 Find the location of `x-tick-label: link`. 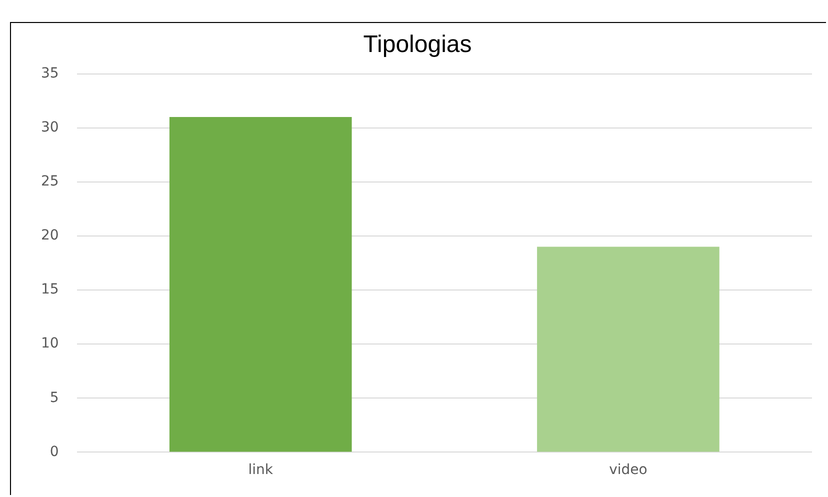

x-tick-label: link is located at coordinates (261, 470).